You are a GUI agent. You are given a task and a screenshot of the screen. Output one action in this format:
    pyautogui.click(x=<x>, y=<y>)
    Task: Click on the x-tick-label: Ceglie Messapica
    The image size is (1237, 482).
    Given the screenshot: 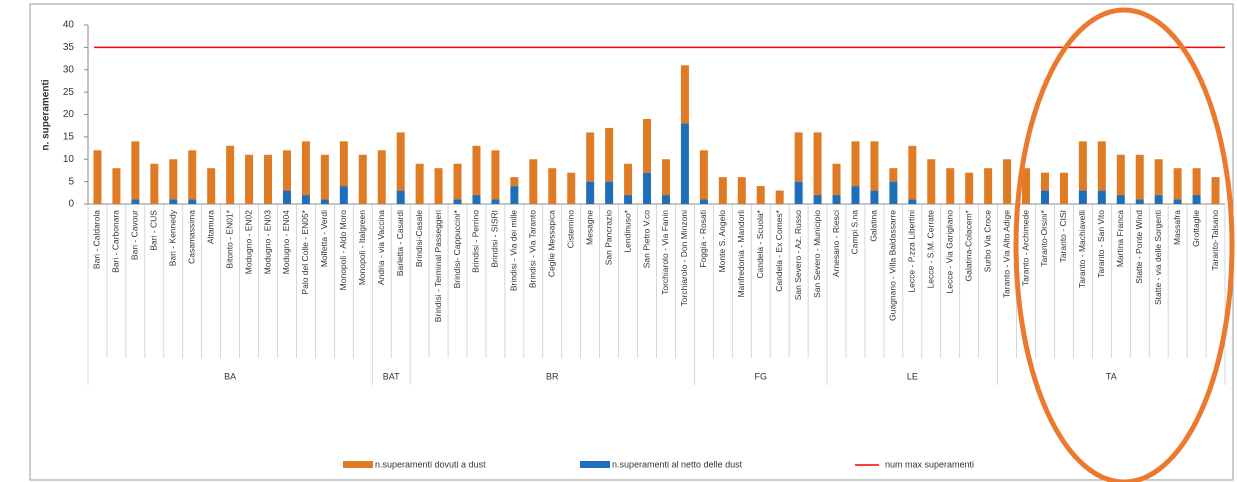 What is the action you would take?
    pyautogui.click(x=552, y=243)
    